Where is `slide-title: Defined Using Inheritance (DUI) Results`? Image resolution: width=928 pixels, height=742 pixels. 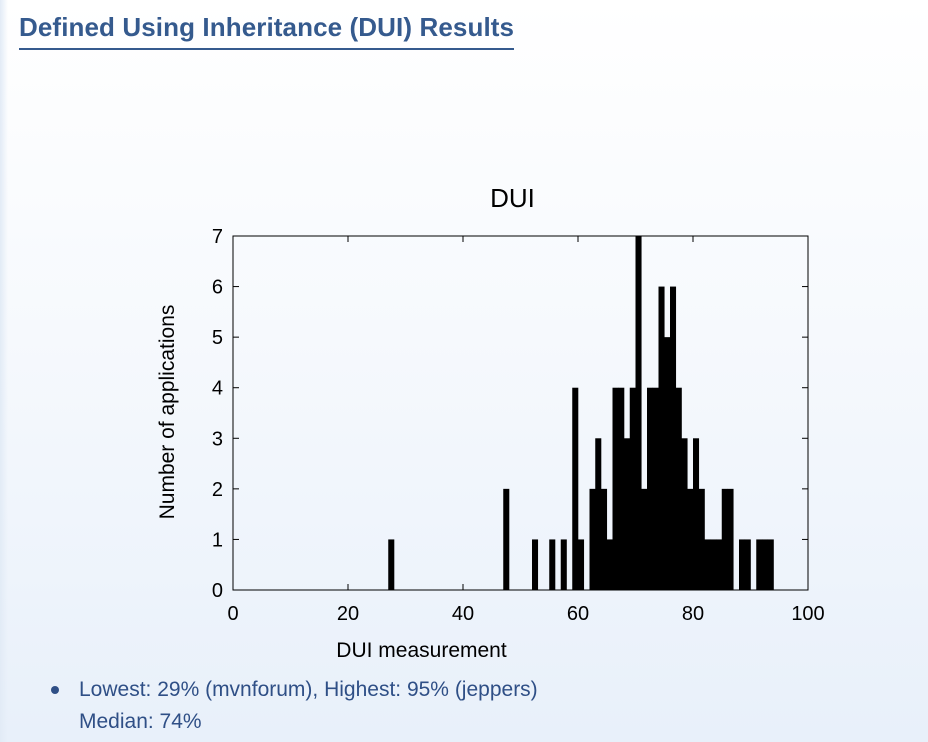
slide-title: Defined Using Inheritance (DUI) Results is located at coordinates (267, 31).